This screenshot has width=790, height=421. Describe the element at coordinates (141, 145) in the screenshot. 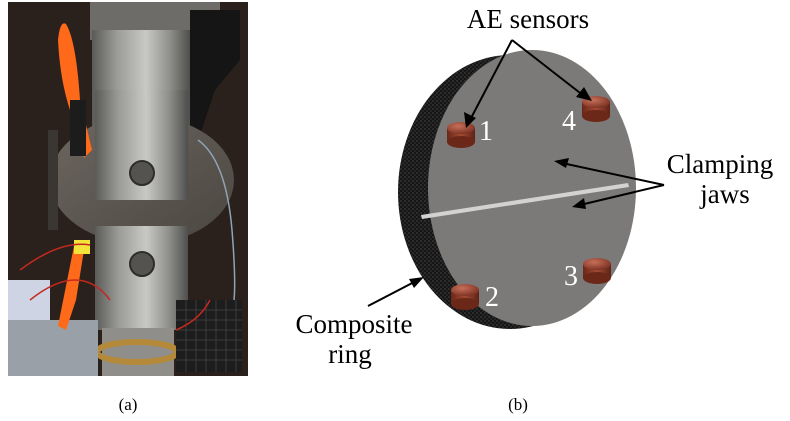

I see `upper-jaw` at that location.